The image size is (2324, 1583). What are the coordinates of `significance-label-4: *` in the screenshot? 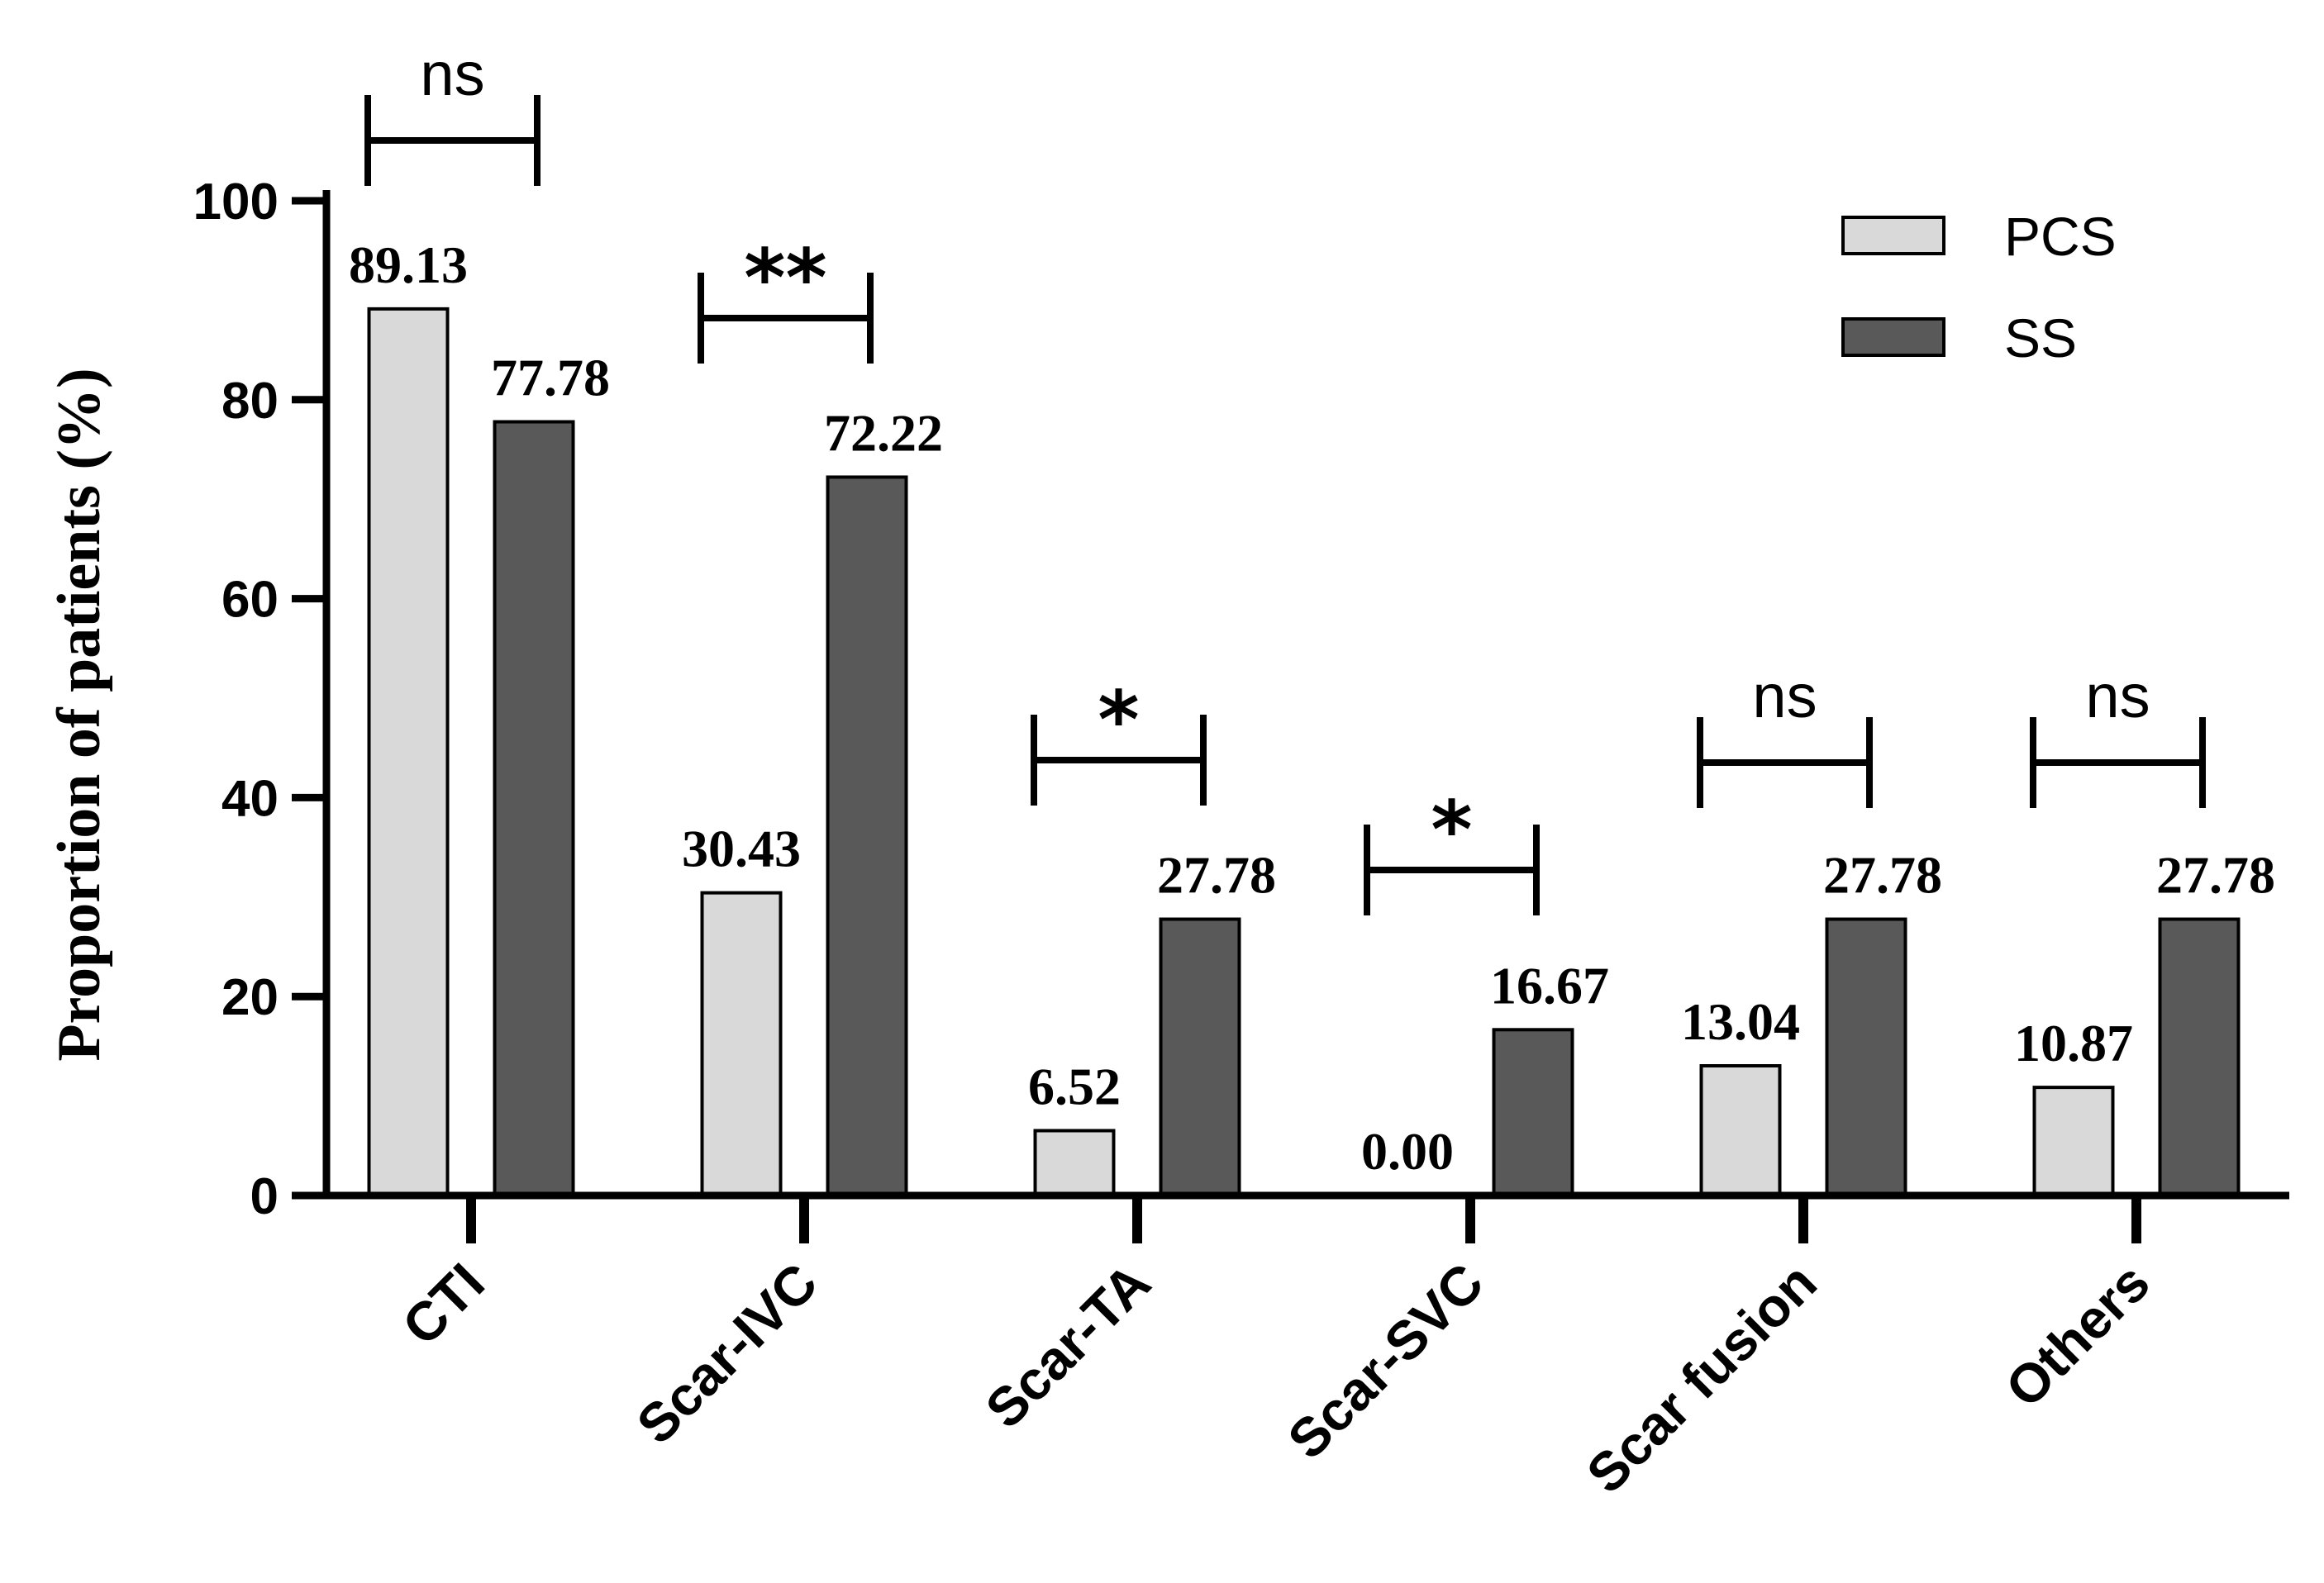 It's located at (1451, 830).